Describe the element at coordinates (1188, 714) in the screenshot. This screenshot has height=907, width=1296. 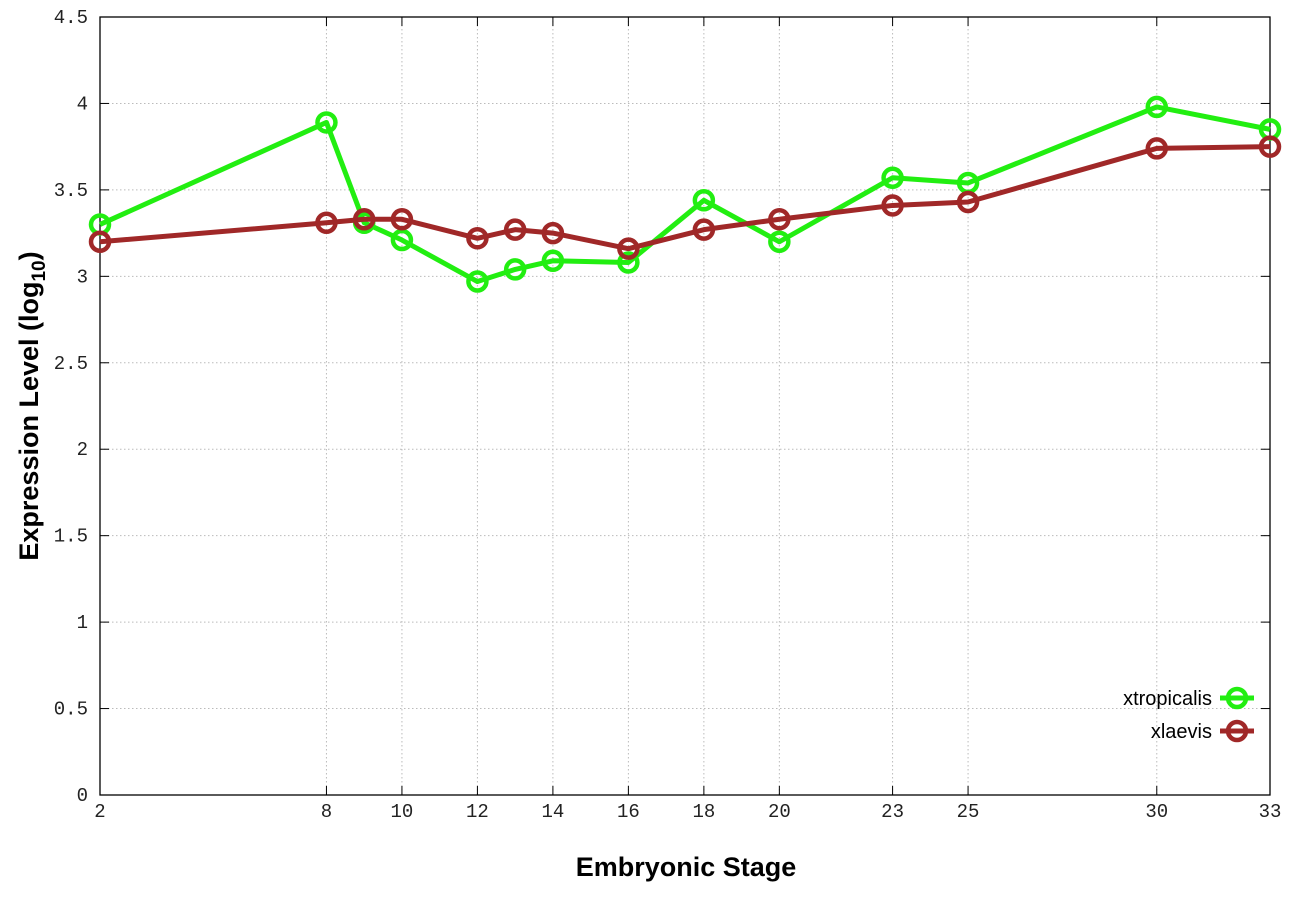
I see `legend: xtropicalis xlaevis` at that location.